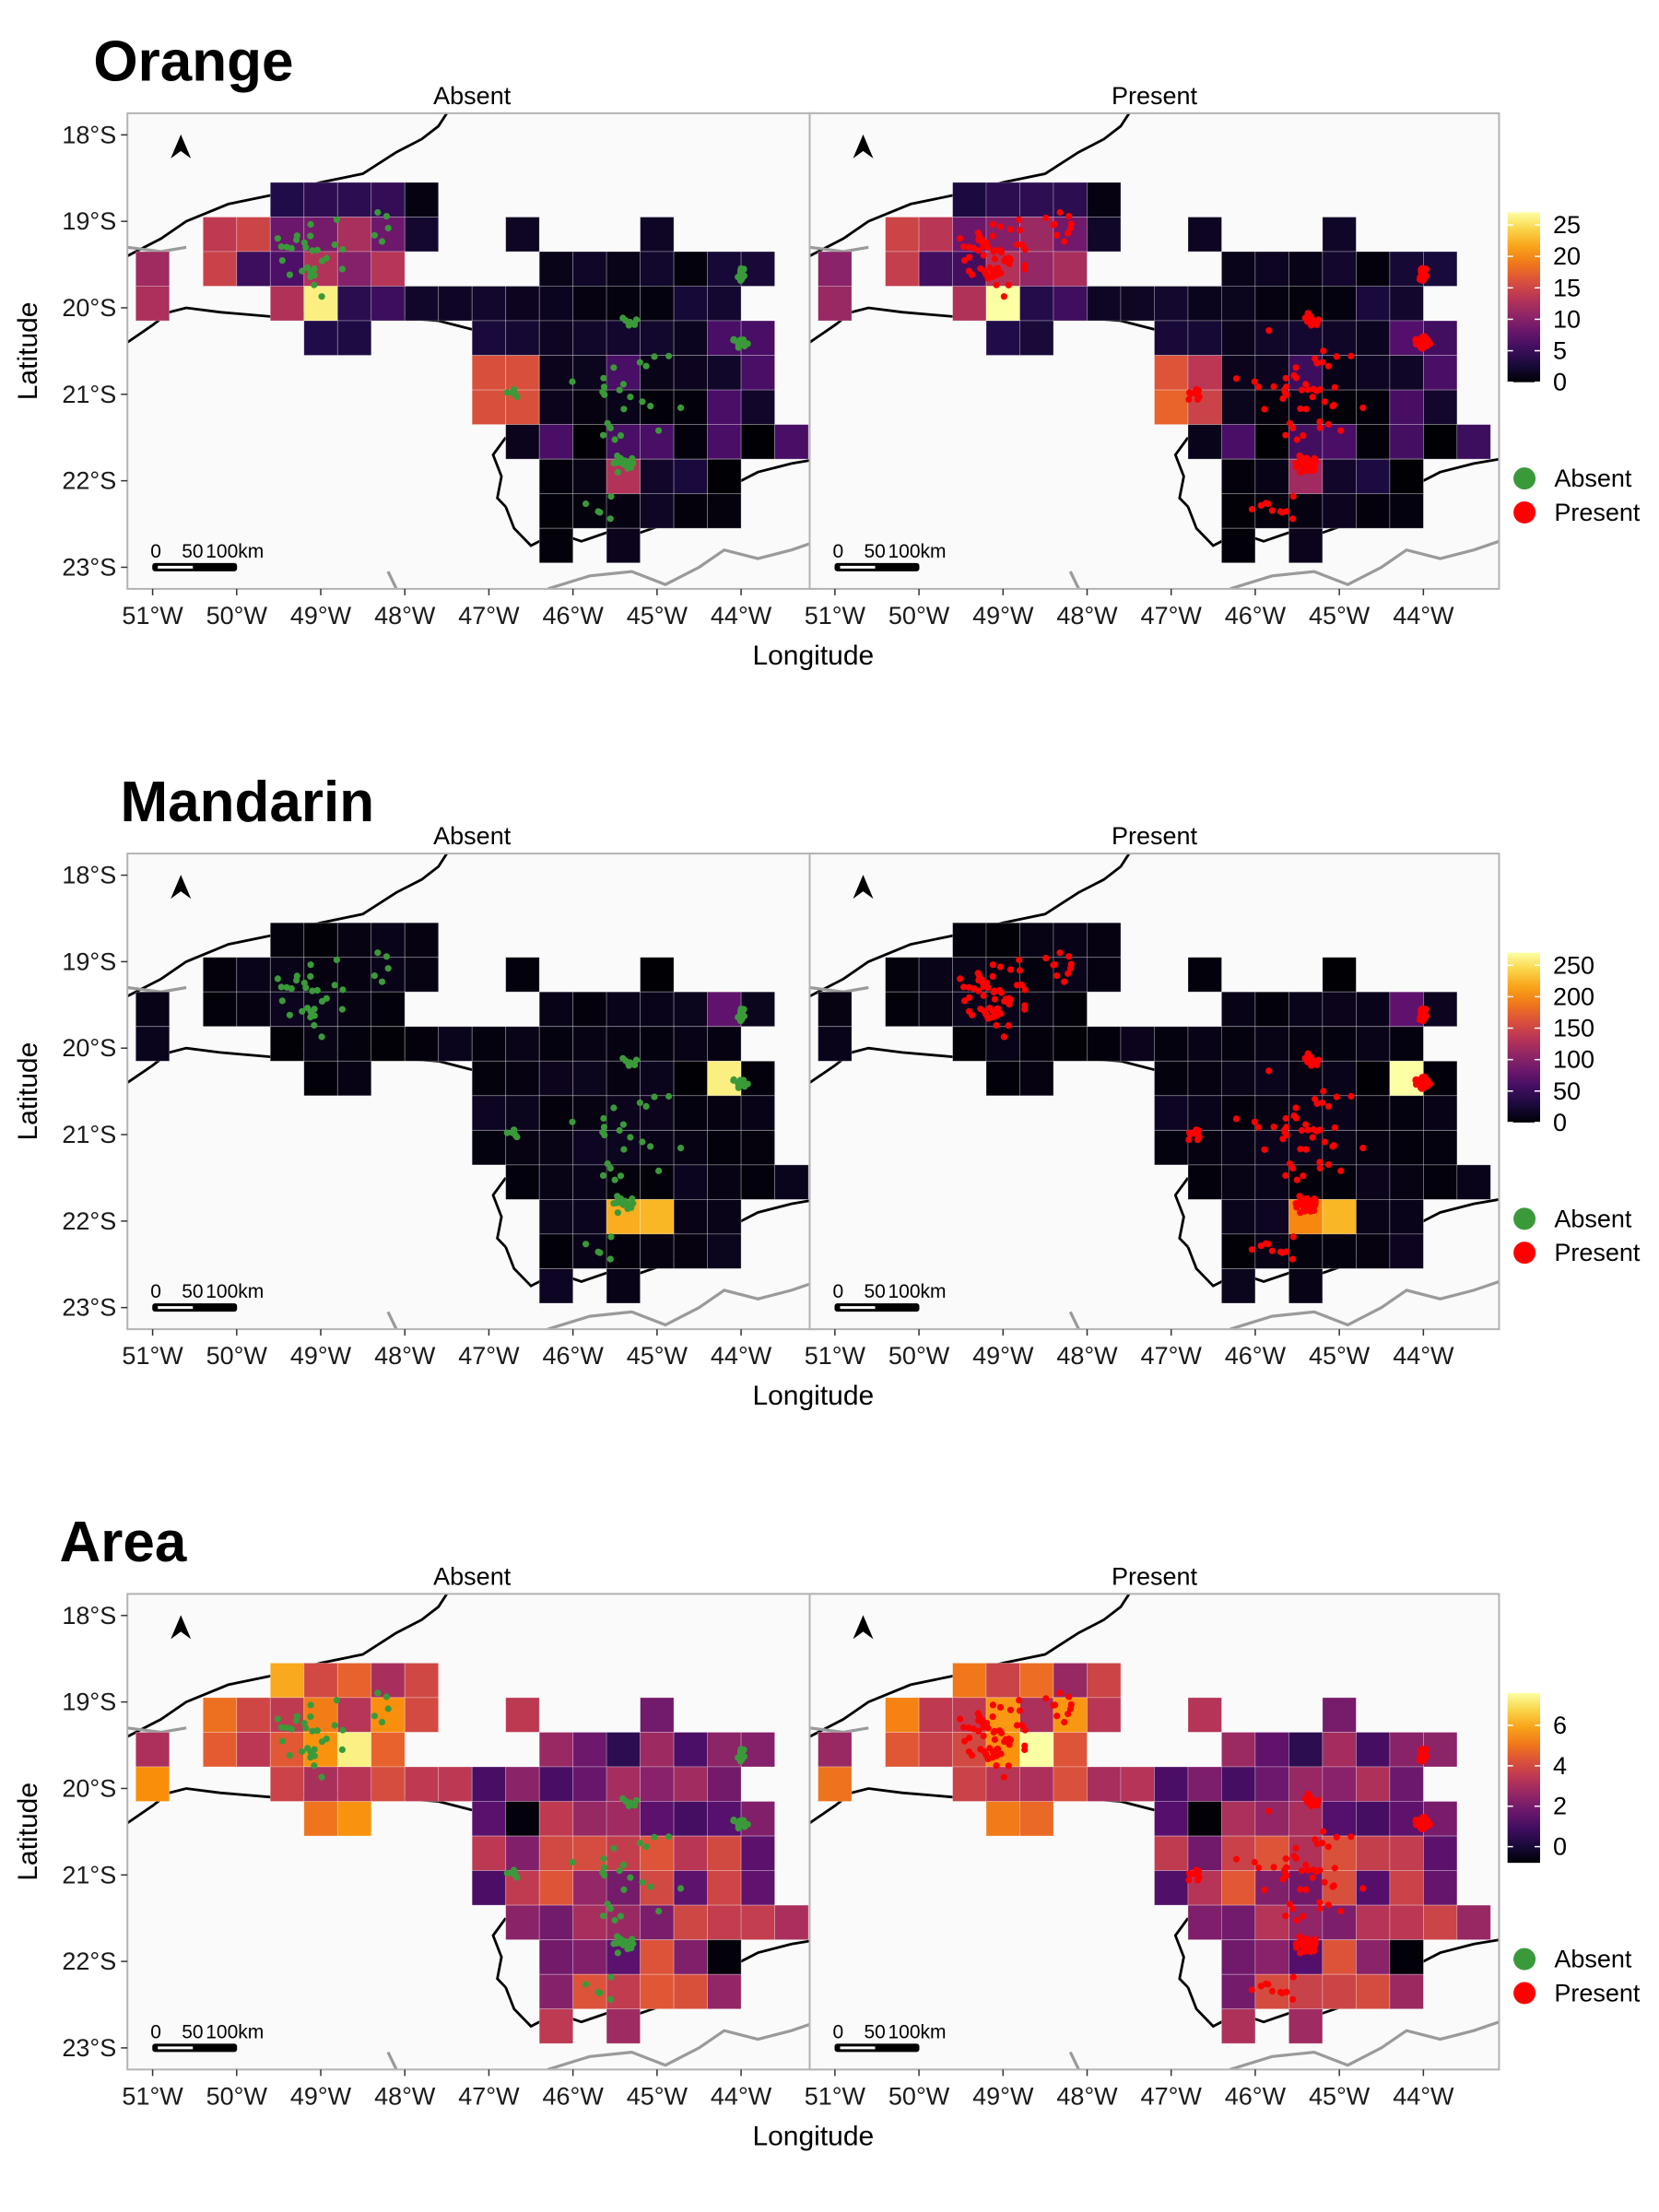 This screenshot has width=1659, height=2212. Describe the element at coordinates (657, 2096) in the screenshot. I see `x-tick-label: 45°W` at that location.